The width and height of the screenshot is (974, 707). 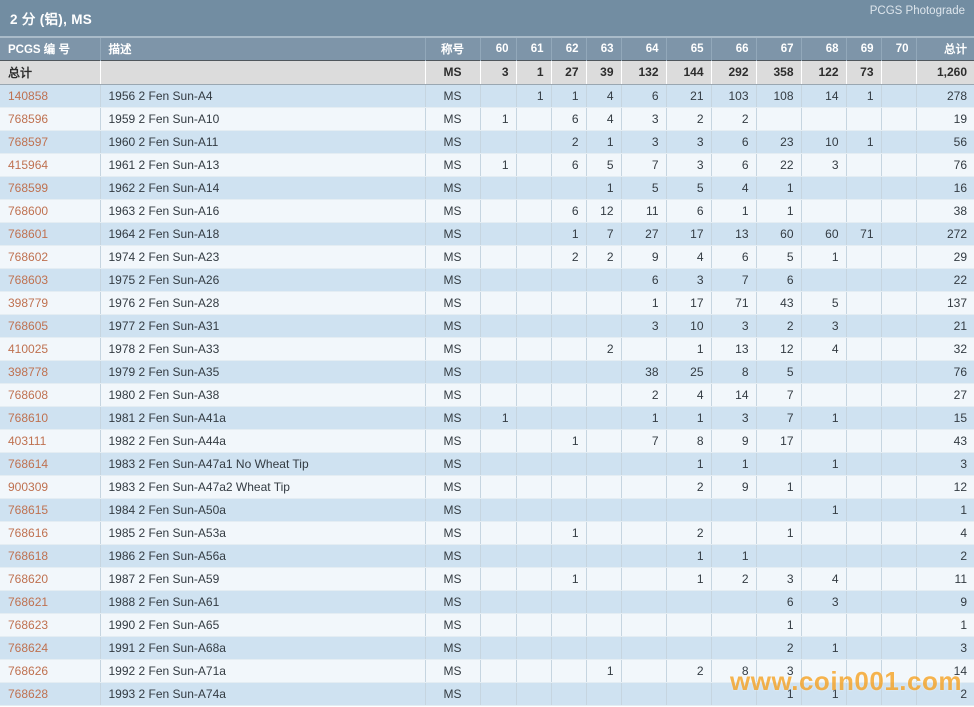 What do you see at coordinates (569, 119) in the screenshot?
I see `grade-62-cell: 6` at bounding box center [569, 119].